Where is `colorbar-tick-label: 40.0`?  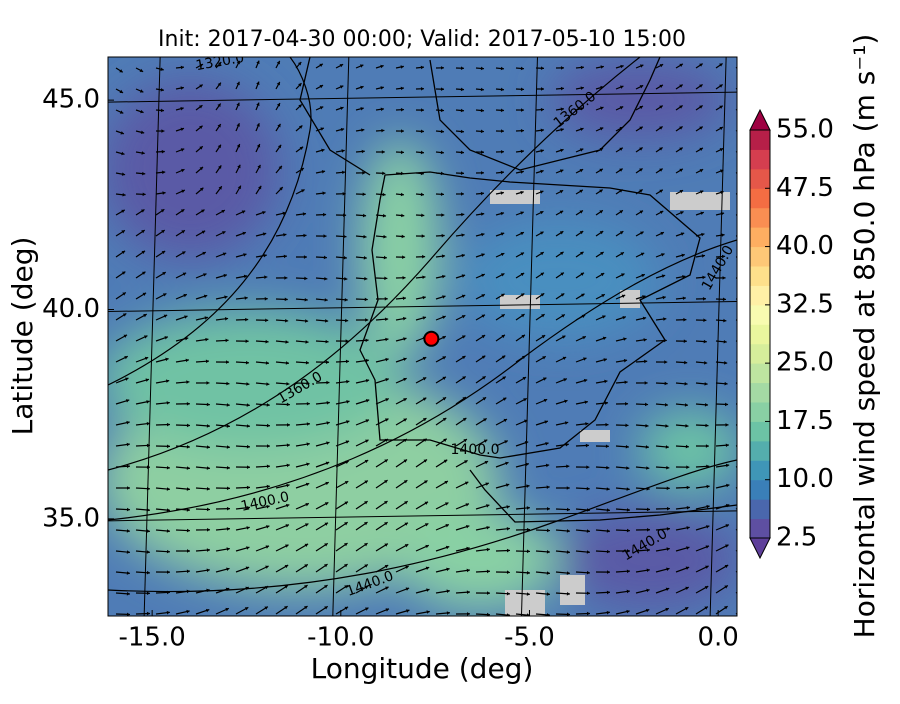 colorbar-tick-label: 40.0 is located at coordinates (805, 246).